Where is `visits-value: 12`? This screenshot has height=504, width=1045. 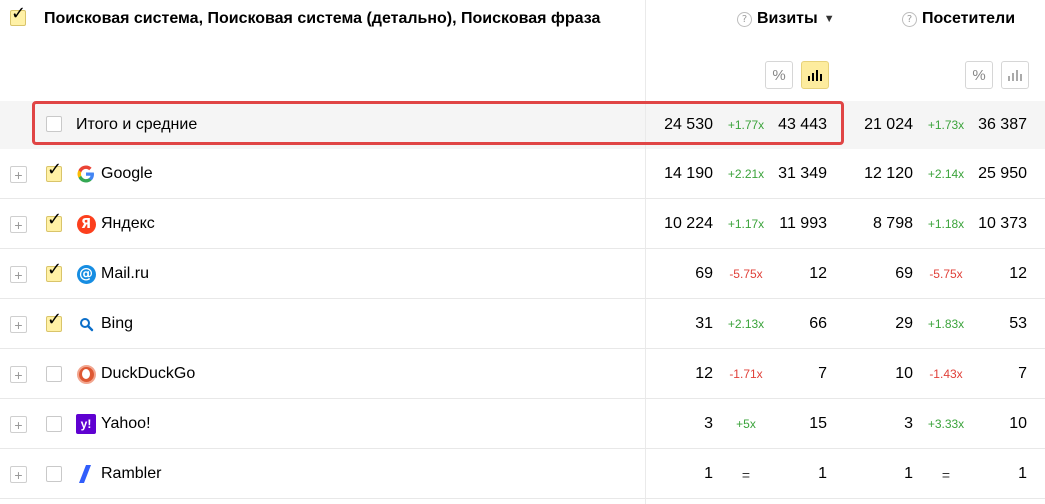 visits-value: 12 is located at coordinates (704, 373).